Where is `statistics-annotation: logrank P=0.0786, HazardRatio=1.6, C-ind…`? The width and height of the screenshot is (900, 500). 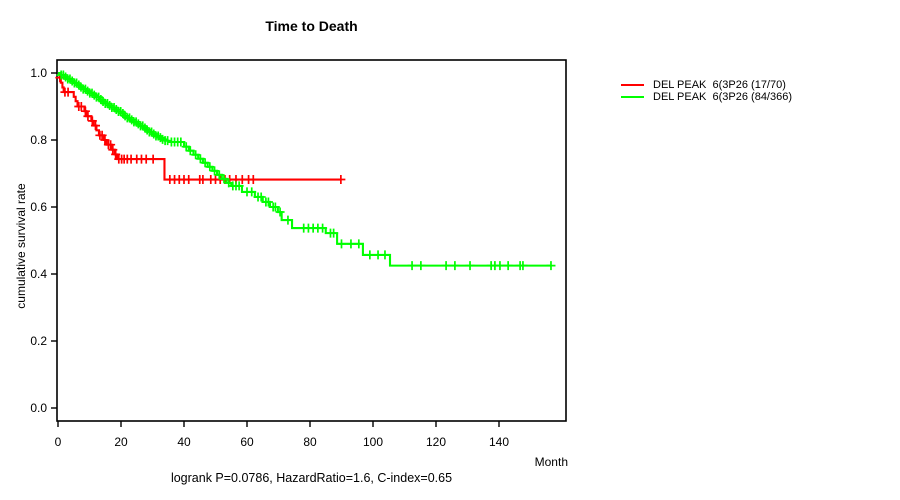
statistics-annotation: logrank P=0.0786, HazardRatio=1.6, C-ind… is located at coordinates (311, 478).